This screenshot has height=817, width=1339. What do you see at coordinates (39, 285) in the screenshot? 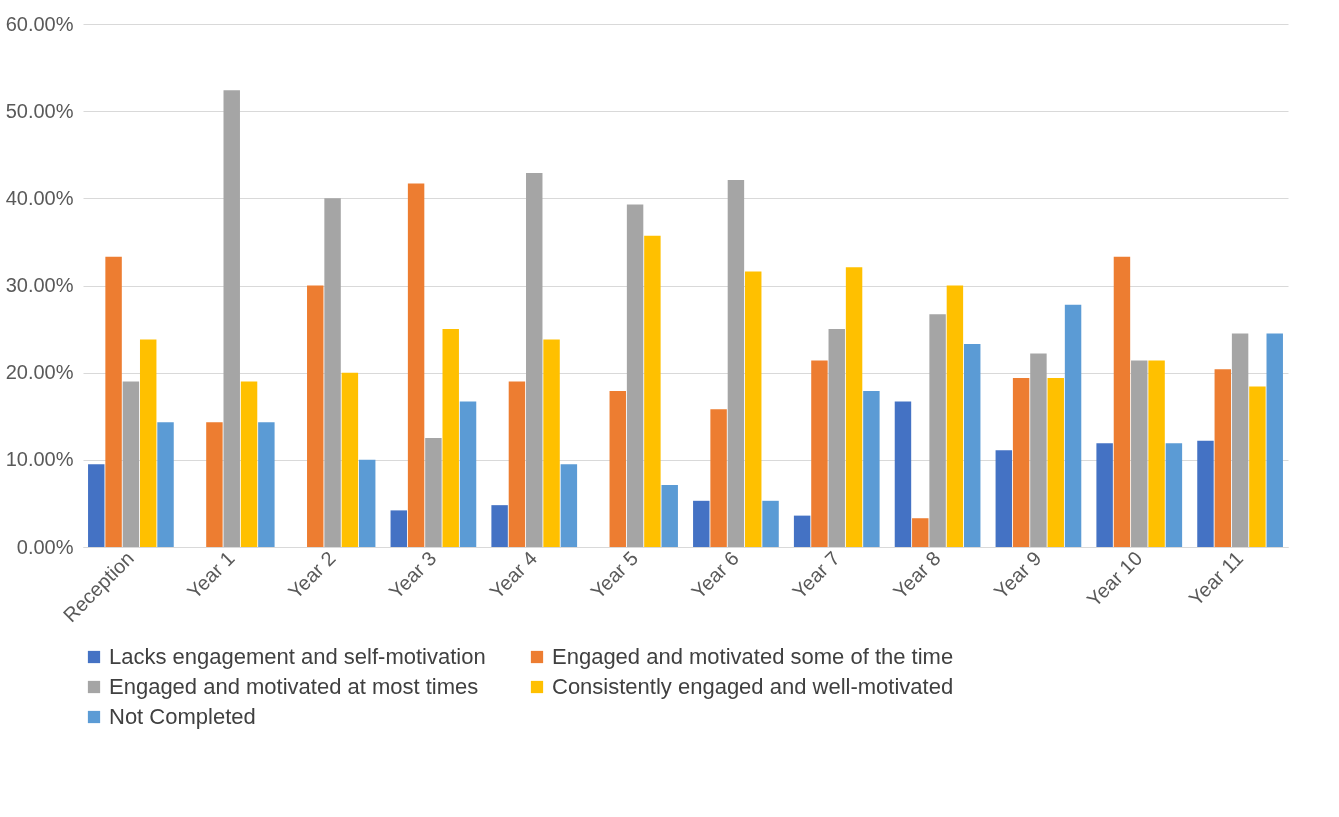
I see `y-tick-label: 30.00%` at bounding box center [39, 285].